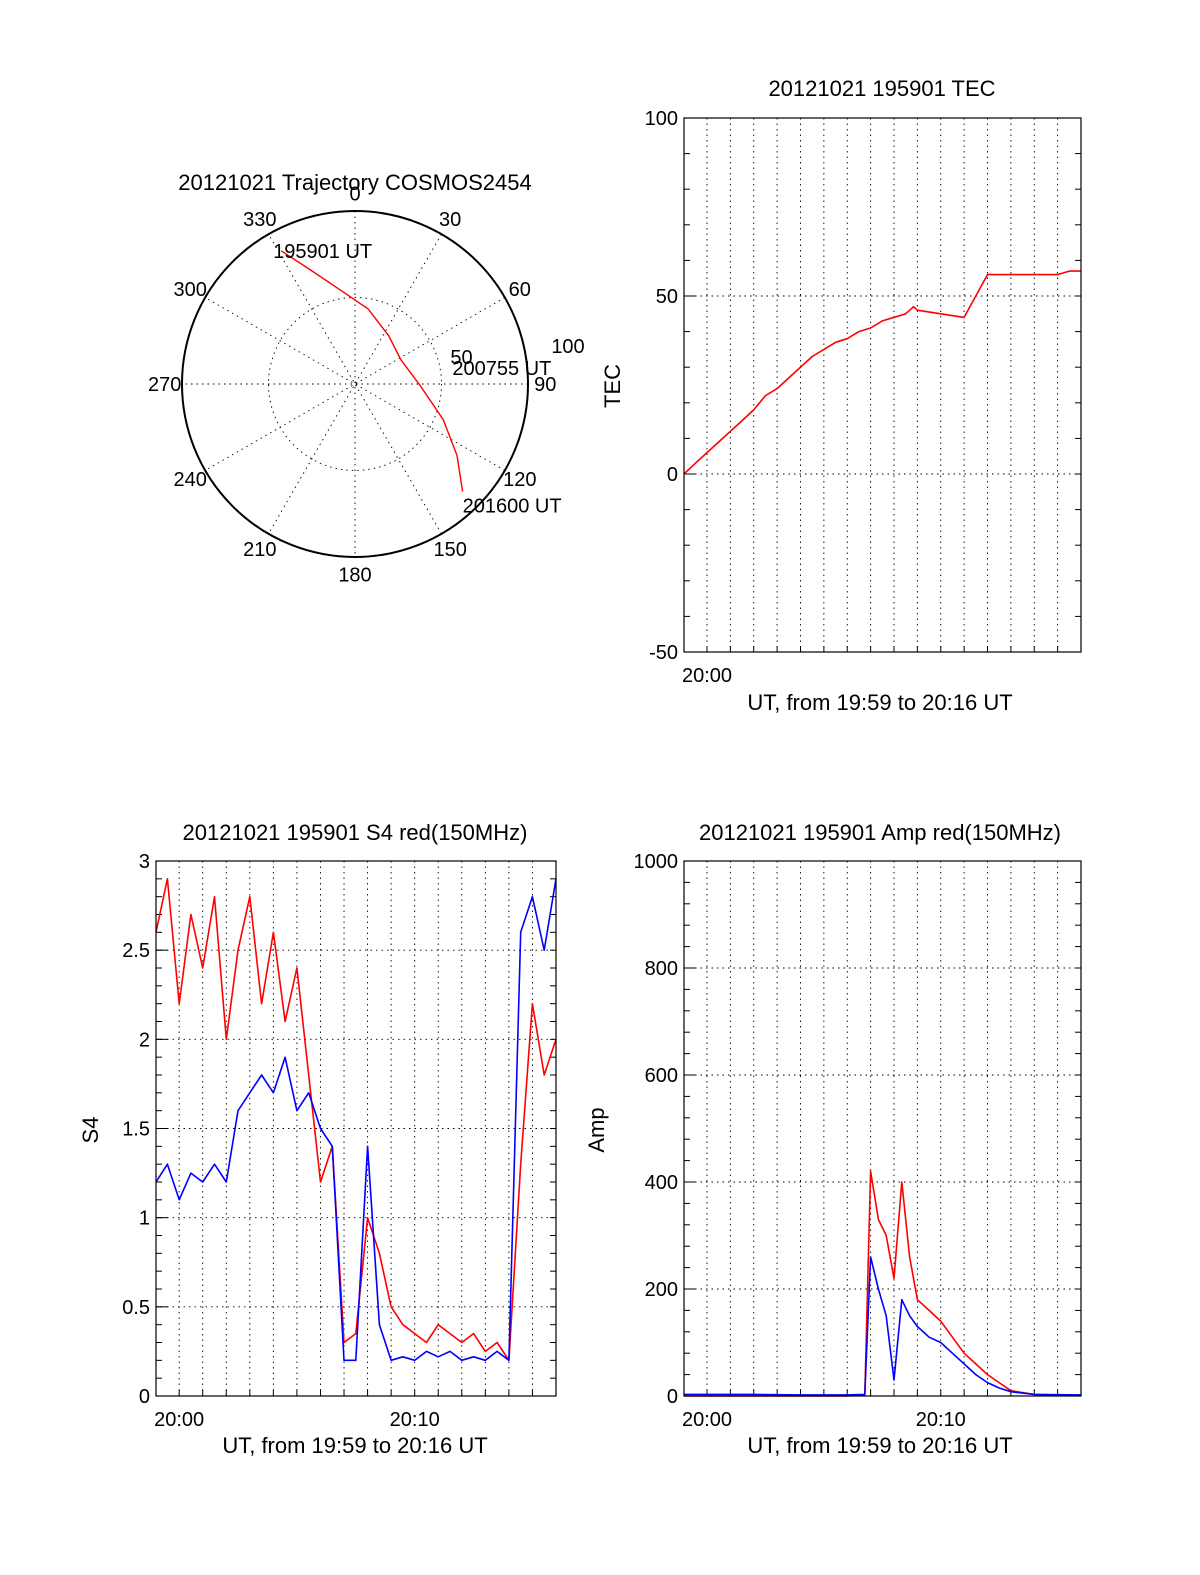 This screenshot has height=1575, width=1200. Describe the element at coordinates (879, 702) in the screenshot. I see `tec-xlabel: UT, from 19:59 to 20:16 UT` at that location.